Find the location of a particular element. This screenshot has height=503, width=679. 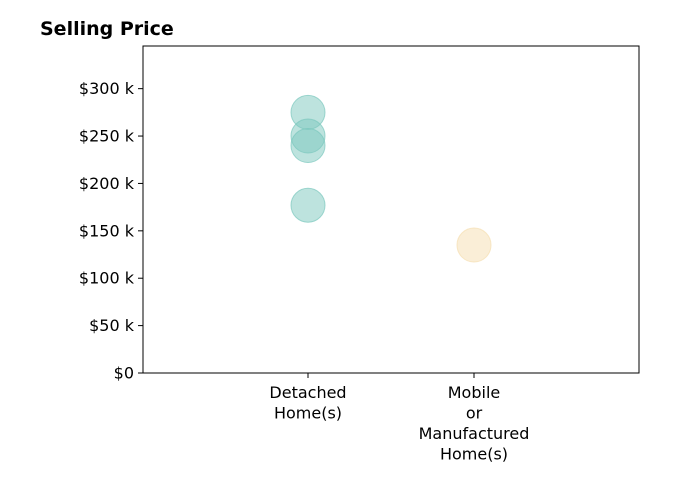

x-tick-label-line: Detached is located at coordinates (307, 392).